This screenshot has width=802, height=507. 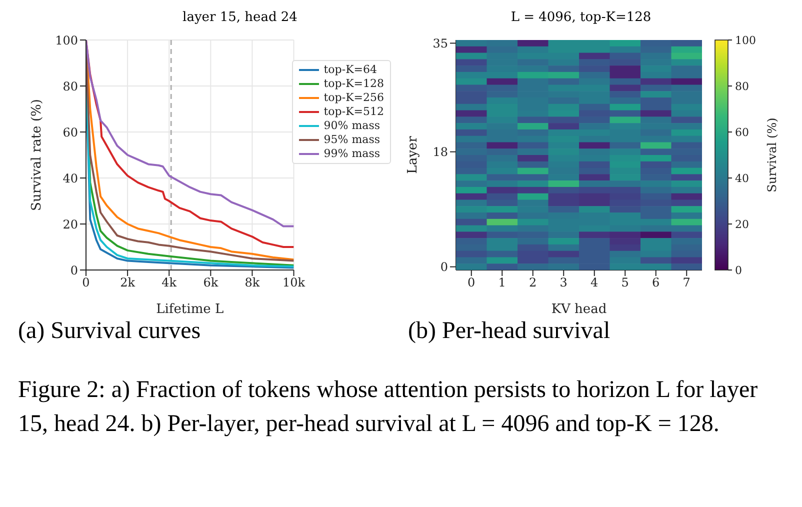 What do you see at coordinates (352, 126) in the screenshot?
I see `legend-label: 90% mass` at bounding box center [352, 126].